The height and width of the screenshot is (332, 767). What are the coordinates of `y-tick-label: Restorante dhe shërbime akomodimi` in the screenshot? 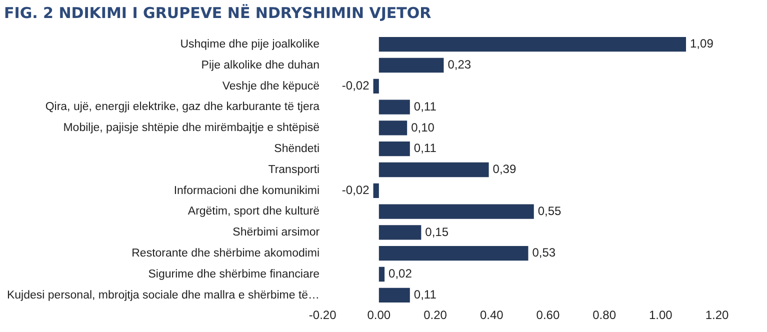 It's located at (226, 254).